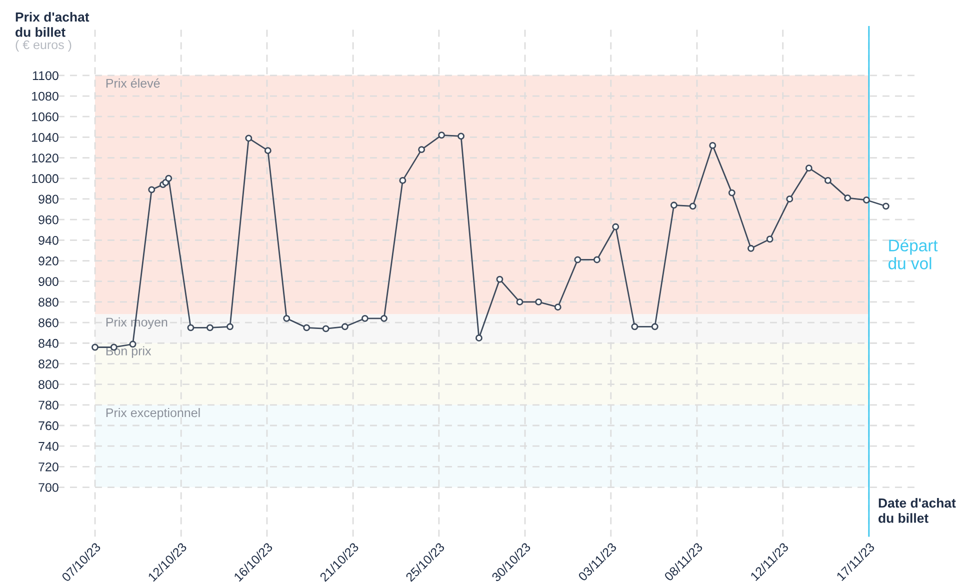 The height and width of the screenshot is (585, 958). What do you see at coordinates (917, 510) in the screenshot?
I see `x-axis-title: Date d'achat du billet` at bounding box center [917, 510].